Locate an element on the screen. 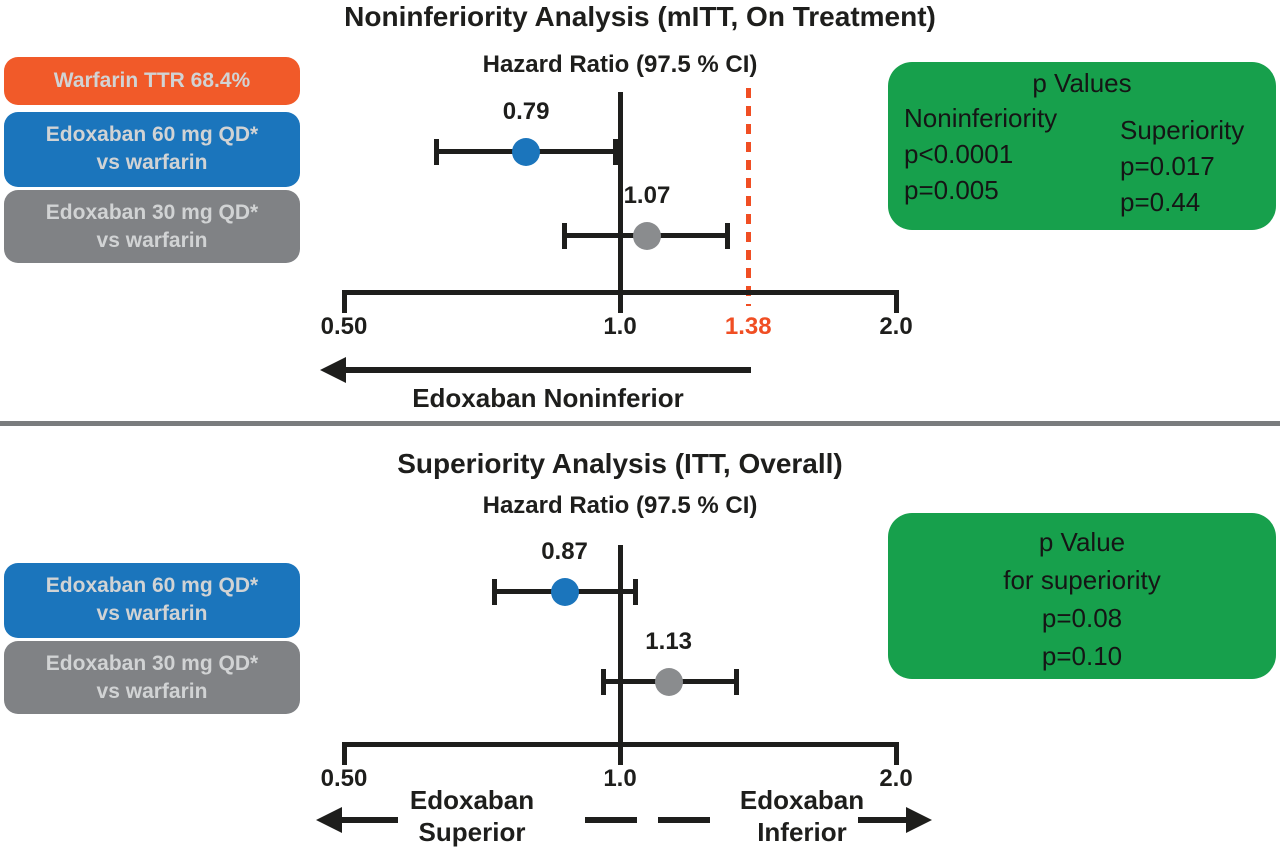  legend-warfarin-ttr: Warfarin TTR 68.4% is located at coordinates (152, 81).